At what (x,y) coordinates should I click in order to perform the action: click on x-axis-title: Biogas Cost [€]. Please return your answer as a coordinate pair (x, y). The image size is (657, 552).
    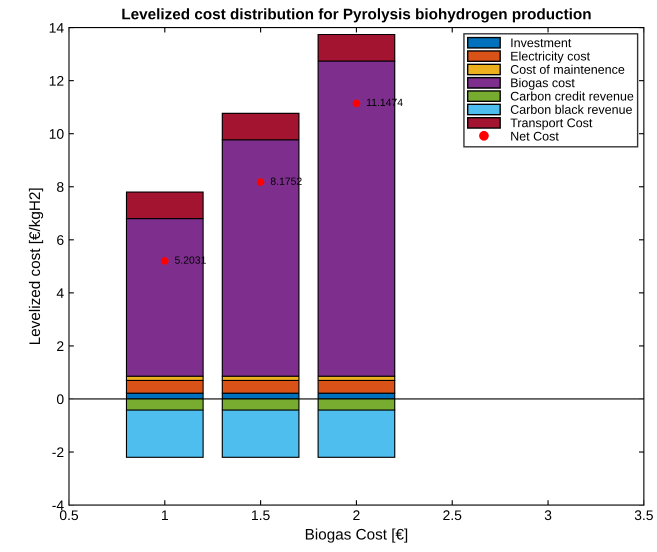
    Looking at the image, I should click on (357, 535).